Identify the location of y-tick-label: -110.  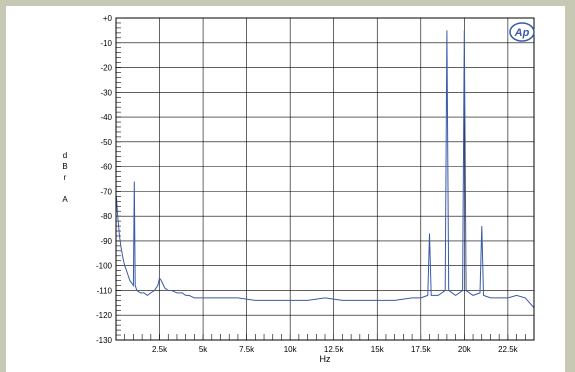
(105, 290).